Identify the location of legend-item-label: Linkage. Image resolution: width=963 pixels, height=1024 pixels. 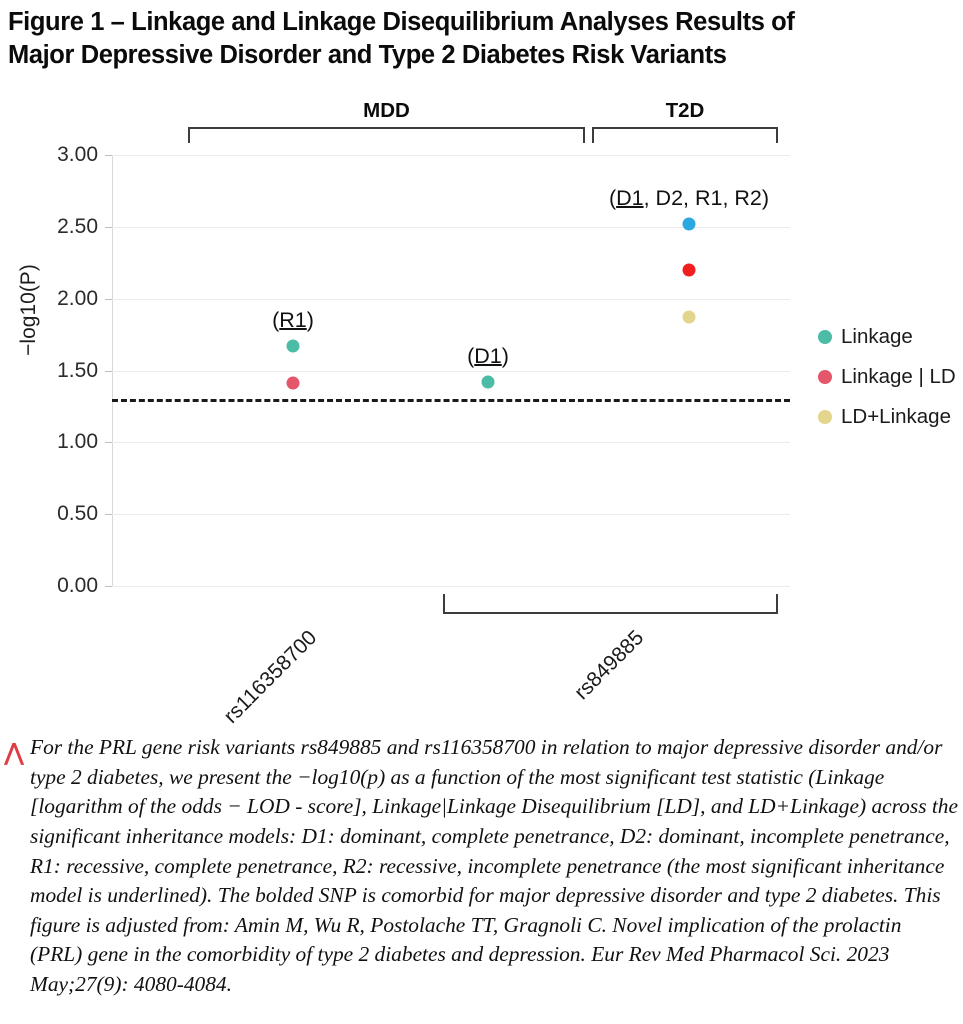
(877, 336).